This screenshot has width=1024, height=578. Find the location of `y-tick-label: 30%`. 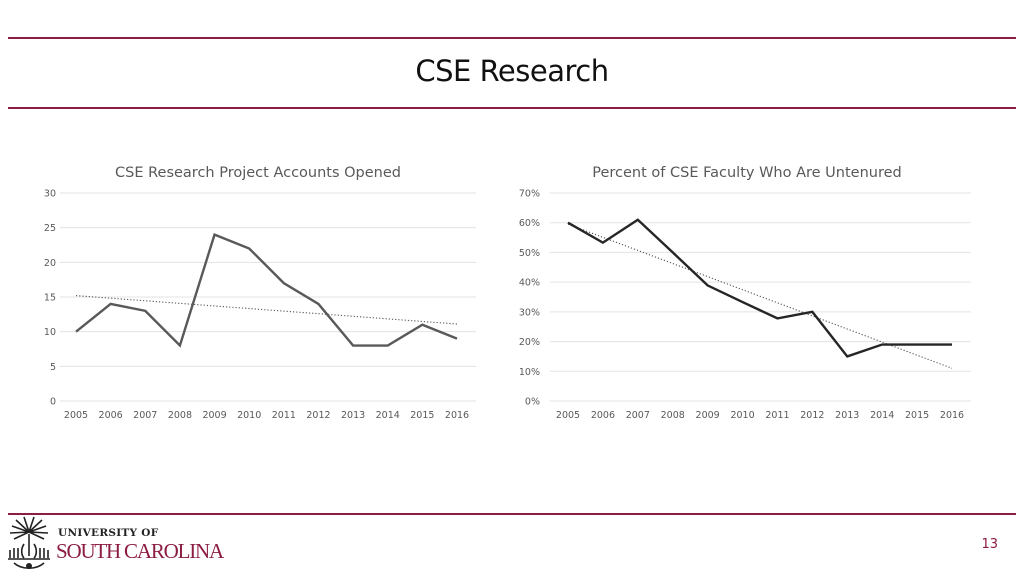

y-tick-label: 30% is located at coordinates (529, 312).